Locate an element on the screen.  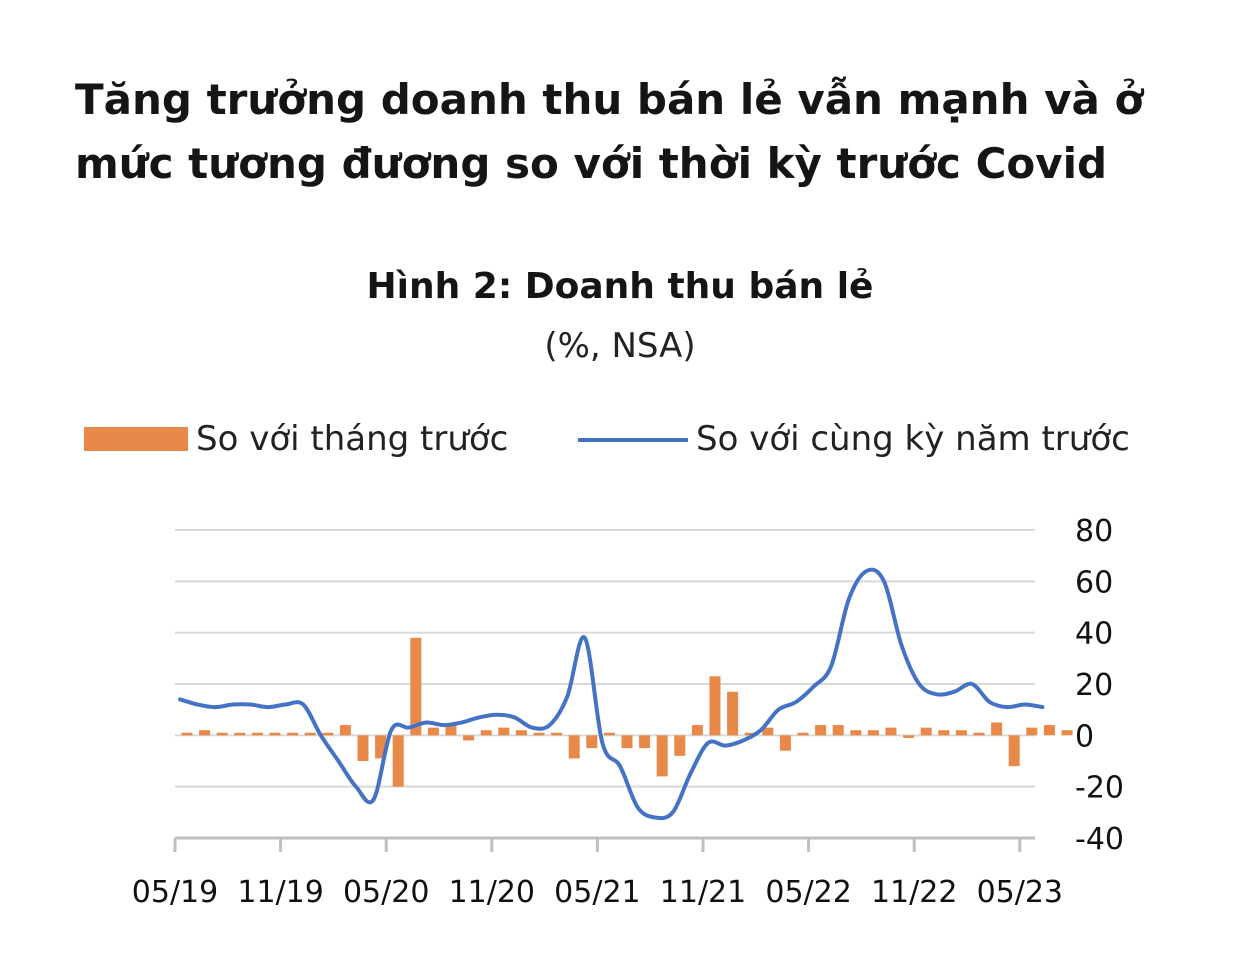
legend-label-bar: So với tháng trước is located at coordinates (352, 439).